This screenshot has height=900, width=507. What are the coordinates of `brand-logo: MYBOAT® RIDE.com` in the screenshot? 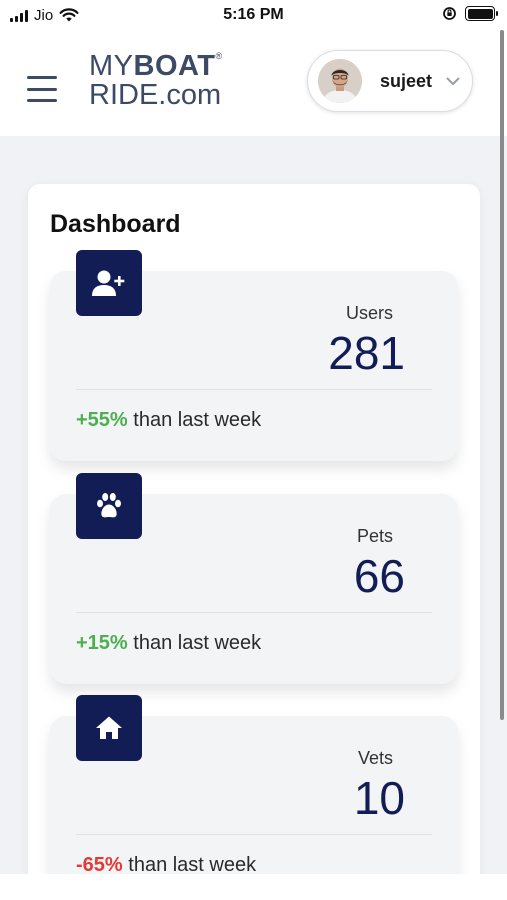 It's located at (156, 81).